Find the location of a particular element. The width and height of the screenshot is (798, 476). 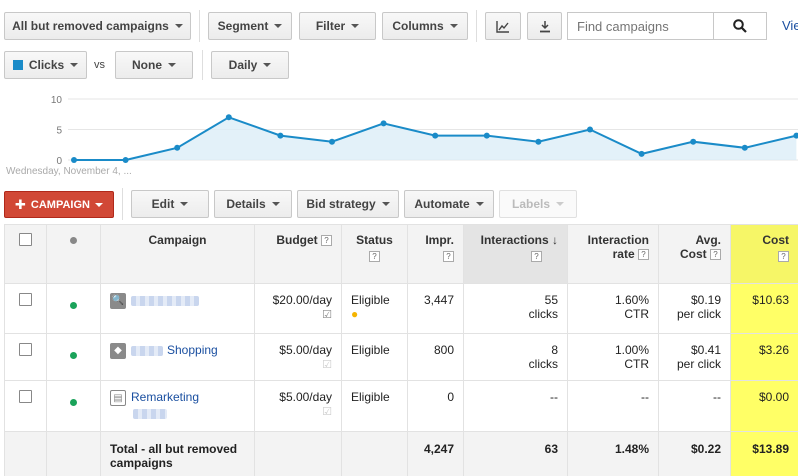

avg-cost-value: $0.19 is located at coordinates (705, 300).